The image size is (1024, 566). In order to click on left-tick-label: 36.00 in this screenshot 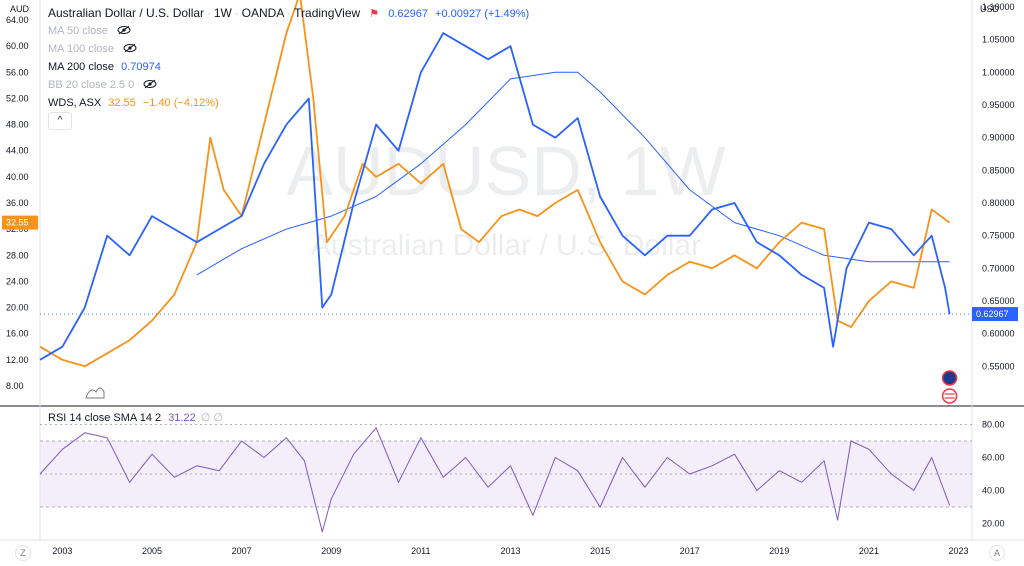, I will do `click(17, 203)`.